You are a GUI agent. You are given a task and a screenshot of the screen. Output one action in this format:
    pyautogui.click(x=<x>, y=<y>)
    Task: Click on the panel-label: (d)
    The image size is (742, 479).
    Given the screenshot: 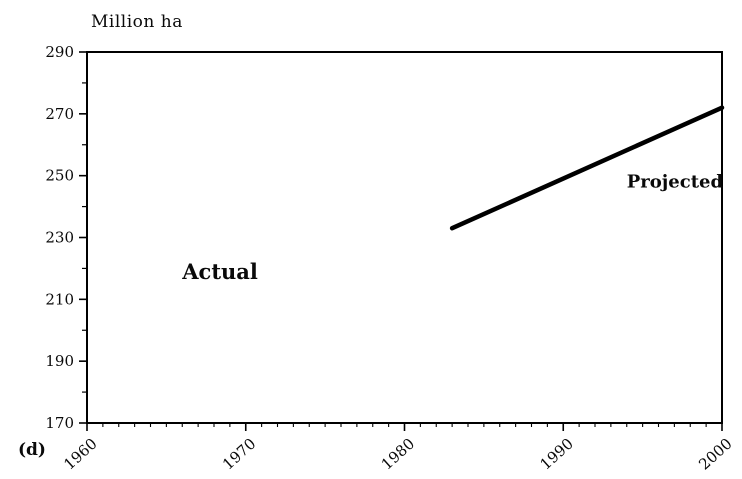 What is the action you would take?
    pyautogui.click(x=32, y=450)
    